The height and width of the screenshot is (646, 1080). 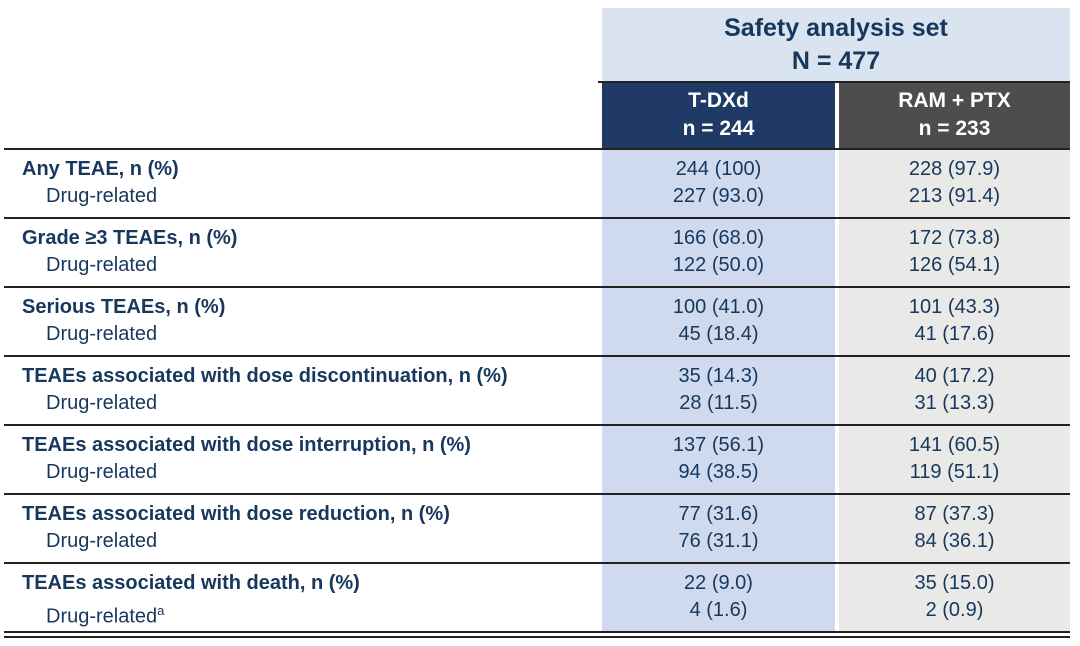 What do you see at coordinates (301, 44) in the screenshot?
I see `banner-left-spacer` at bounding box center [301, 44].